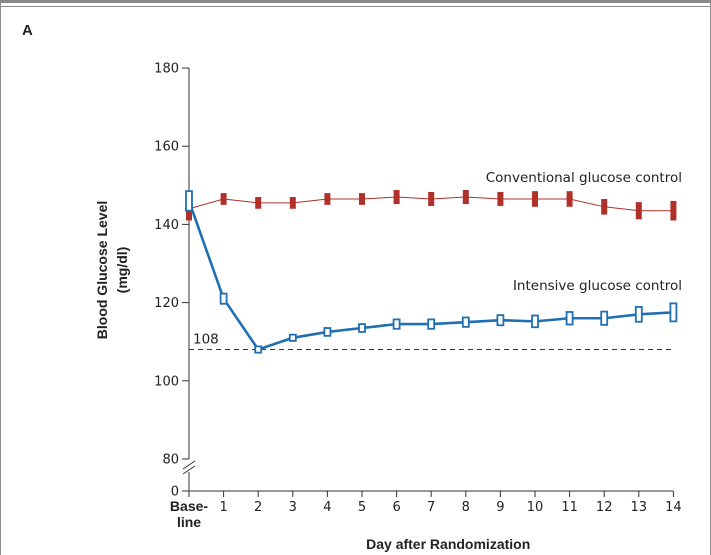  Describe the element at coordinates (258, 507) in the screenshot. I see `x-tick-label: 2` at that location.